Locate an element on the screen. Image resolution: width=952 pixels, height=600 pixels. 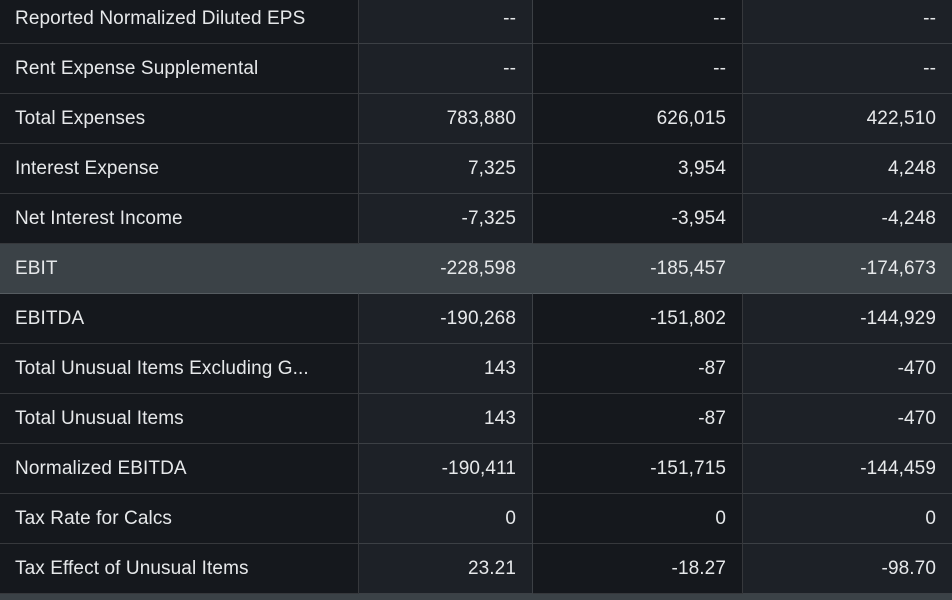
table-row: Total Expenses 783,880 626,015 422,510 is located at coordinates (476, 119).